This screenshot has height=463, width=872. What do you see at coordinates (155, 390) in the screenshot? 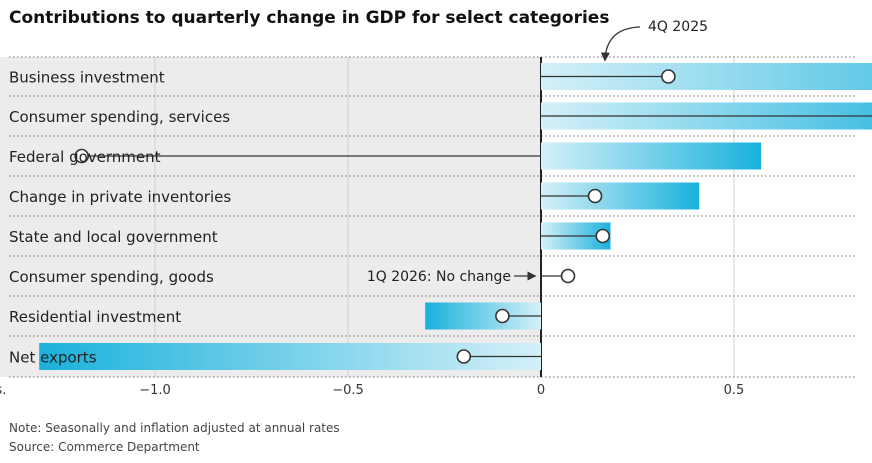
I see `x-tick-label-1: −1.0` at bounding box center [155, 390].